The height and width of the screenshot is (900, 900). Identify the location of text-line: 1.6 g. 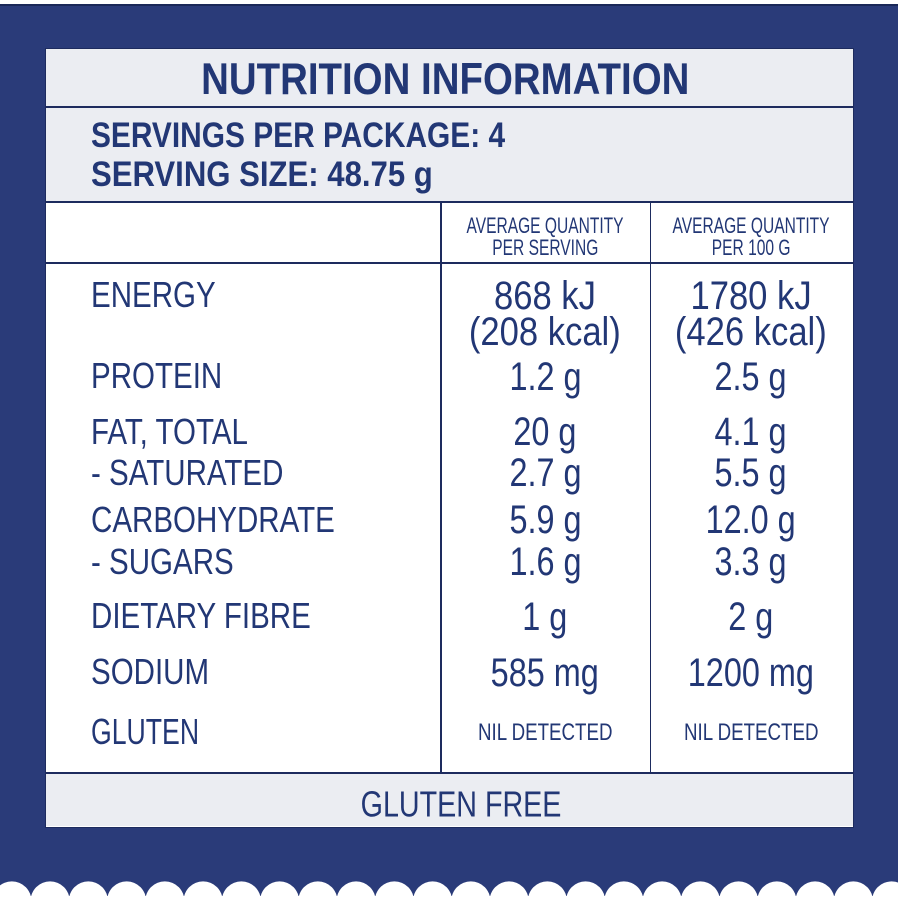
(545, 561).